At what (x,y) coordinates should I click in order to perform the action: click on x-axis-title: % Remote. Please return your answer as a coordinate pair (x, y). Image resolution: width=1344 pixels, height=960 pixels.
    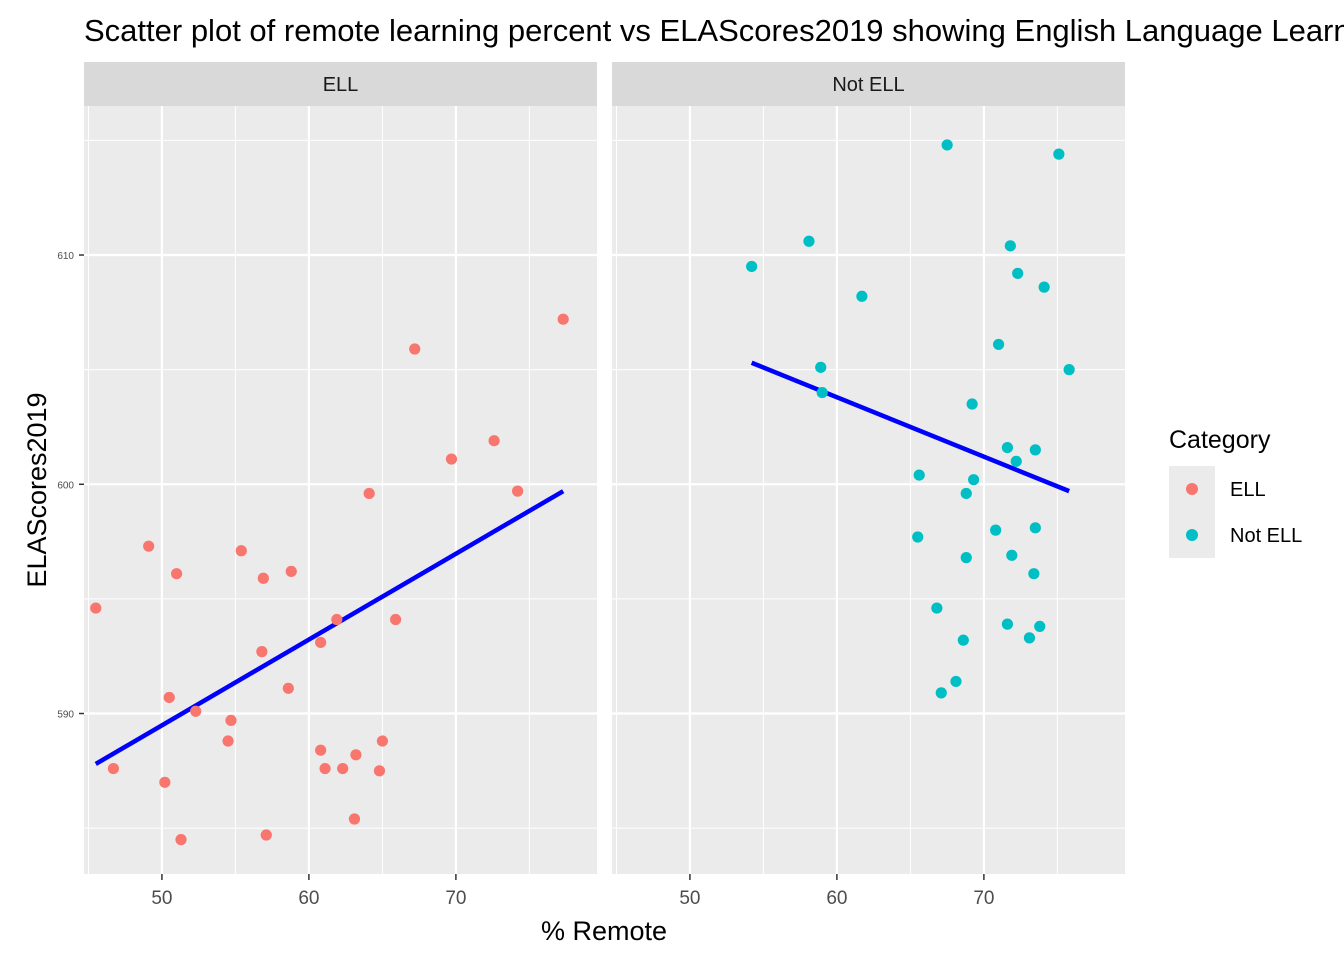
    Looking at the image, I should click on (604, 931).